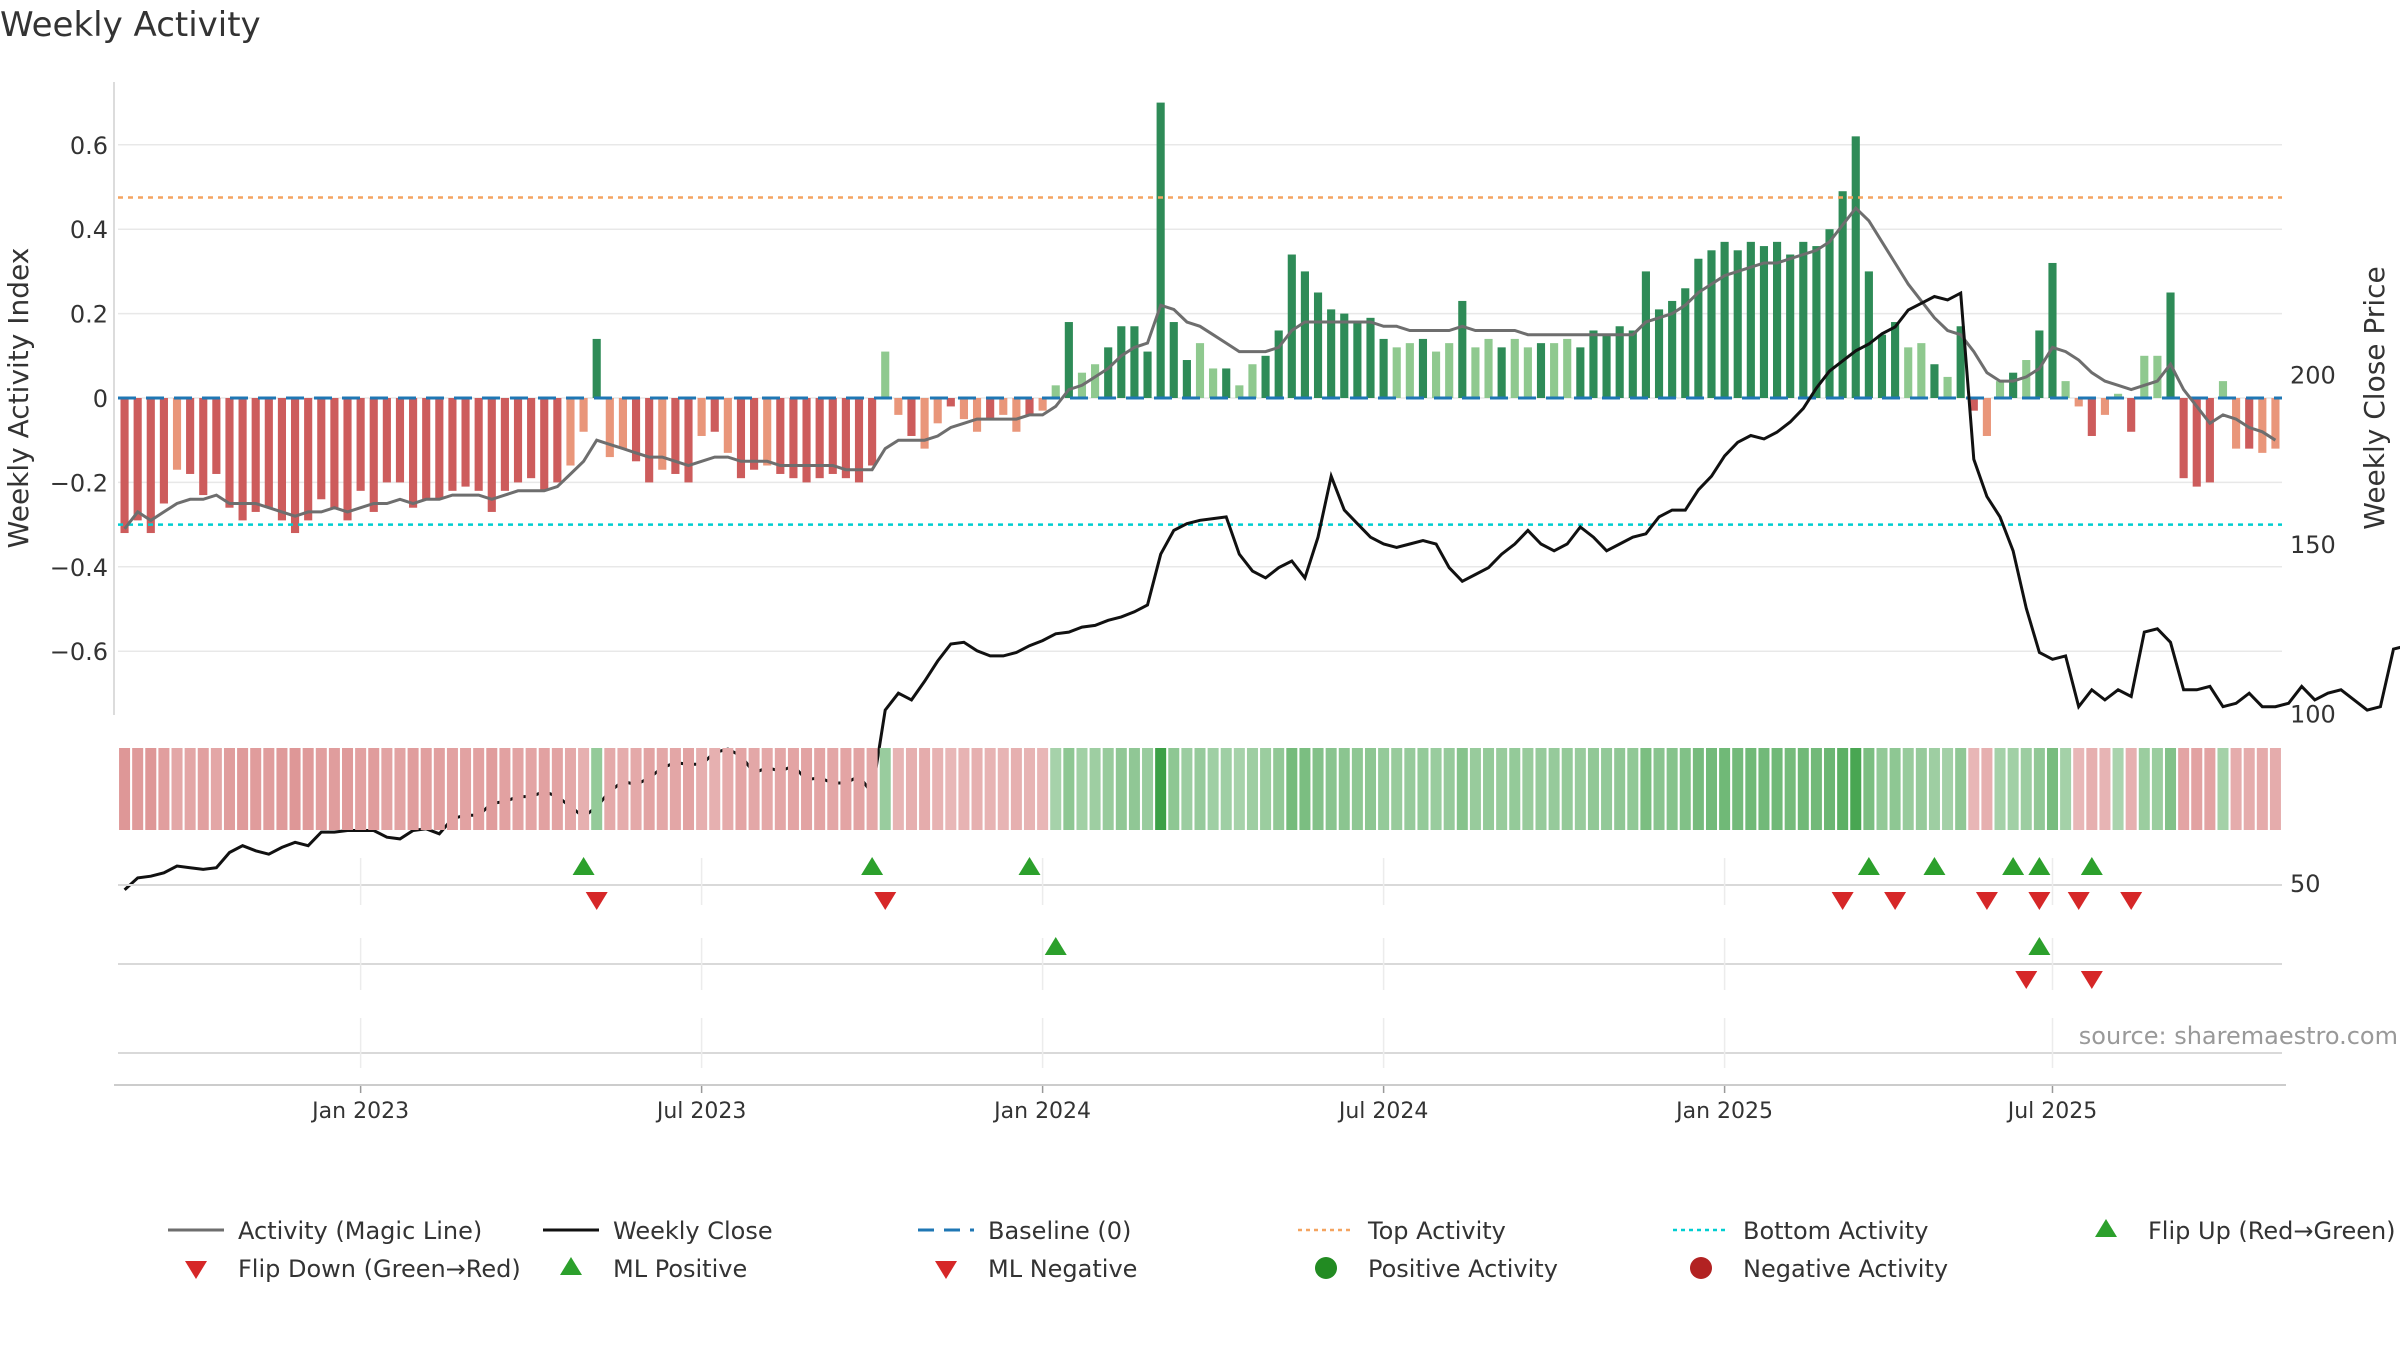 The height and width of the screenshot is (1350, 2400). What do you see at coordinates (79, 568) in the screenshot?
I see `y-left-tick-label: −0.4` at bounding box center [79, 568].